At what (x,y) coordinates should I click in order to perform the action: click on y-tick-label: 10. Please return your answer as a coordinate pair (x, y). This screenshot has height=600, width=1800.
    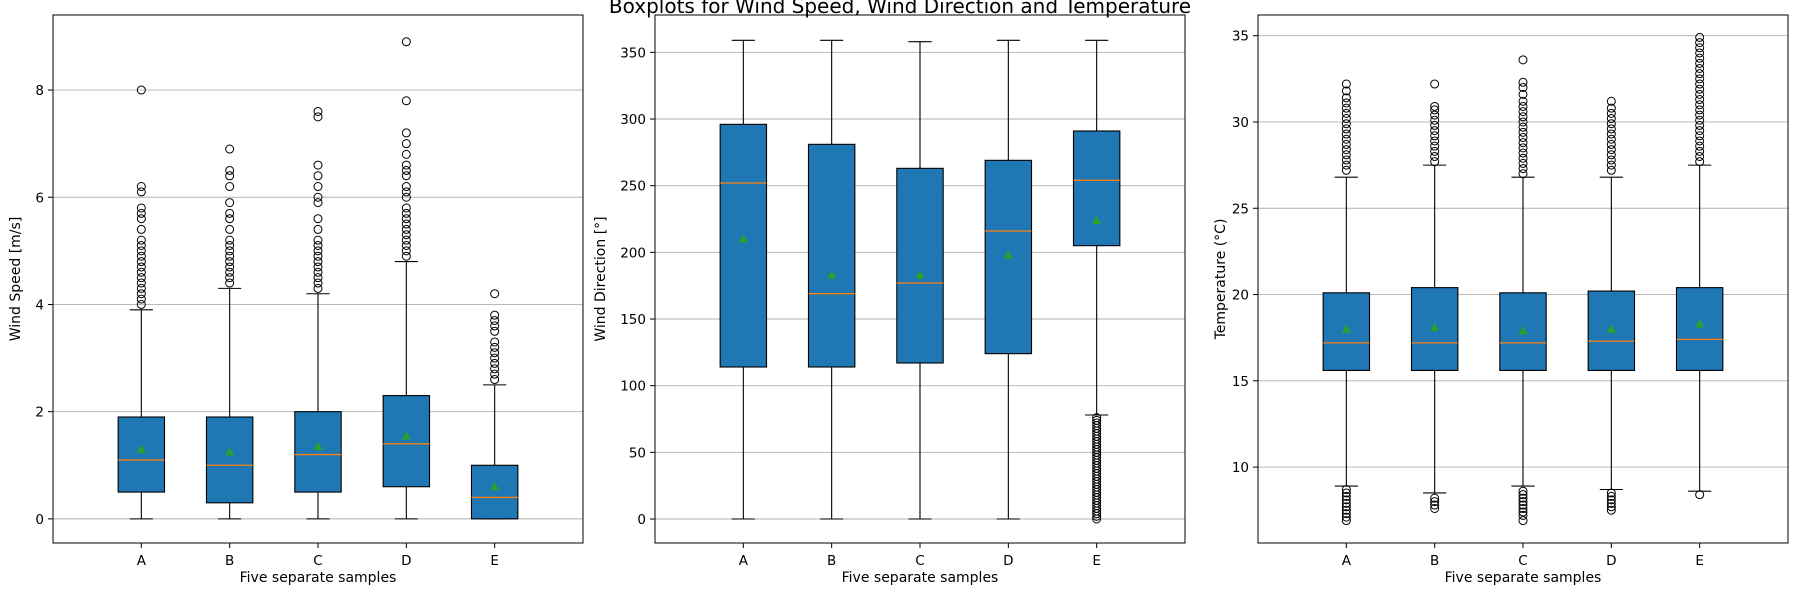
    Looking at the image, I should click on (1240, 468).